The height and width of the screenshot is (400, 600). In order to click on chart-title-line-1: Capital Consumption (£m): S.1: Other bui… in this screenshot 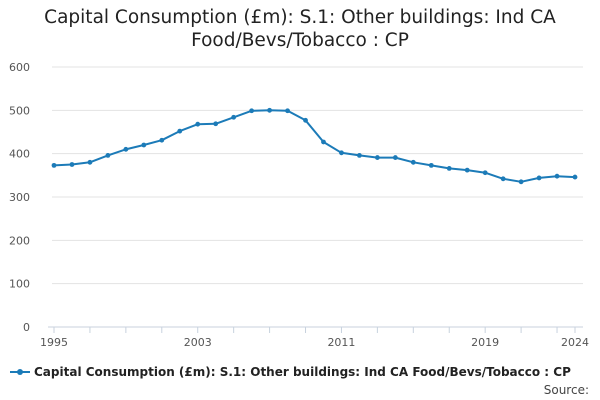, I will do `click(300, 17)`.